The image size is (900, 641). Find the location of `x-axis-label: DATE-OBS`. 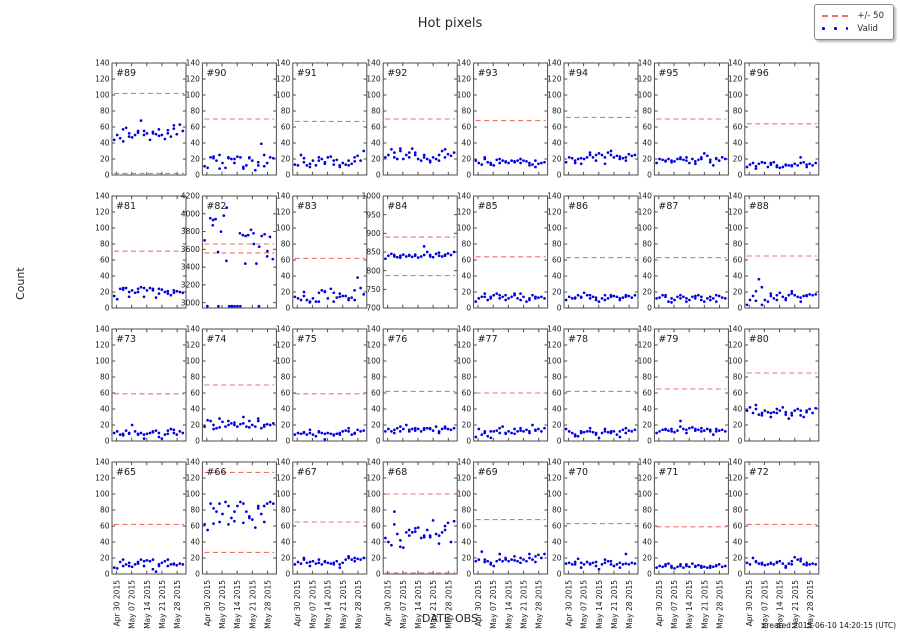

x-axis-label: DATE-OBS is located at coordinates (450, 618).